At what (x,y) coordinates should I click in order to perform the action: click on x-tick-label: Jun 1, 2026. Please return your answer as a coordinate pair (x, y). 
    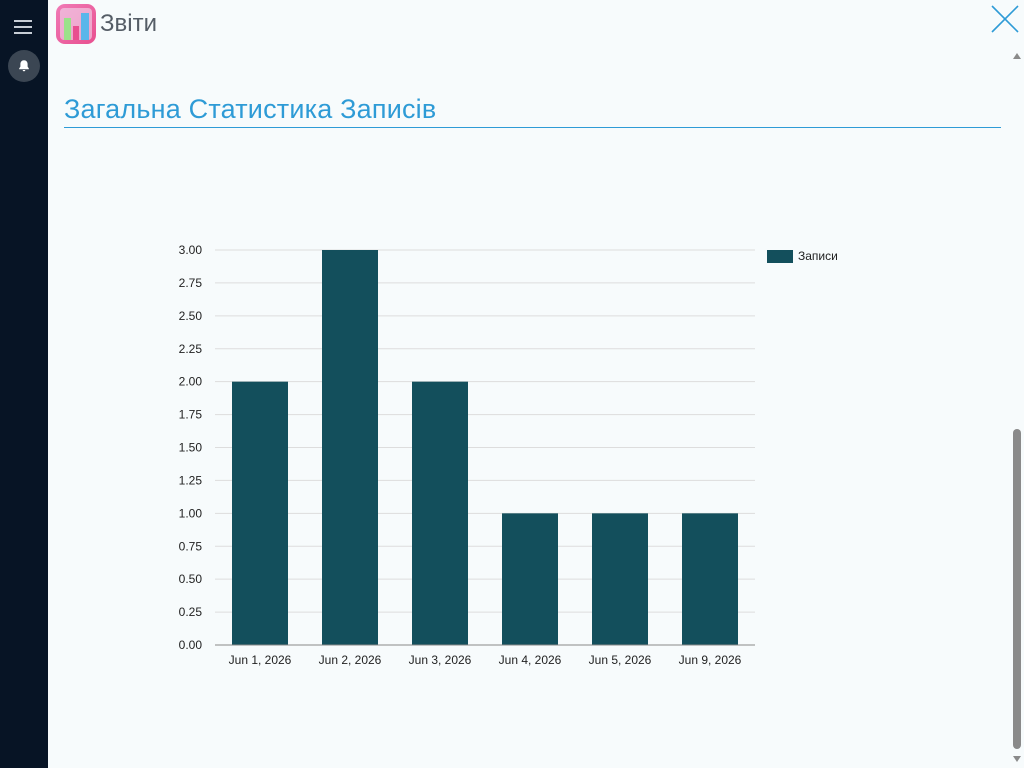
    Looking at the image, I should click on (260, 660).